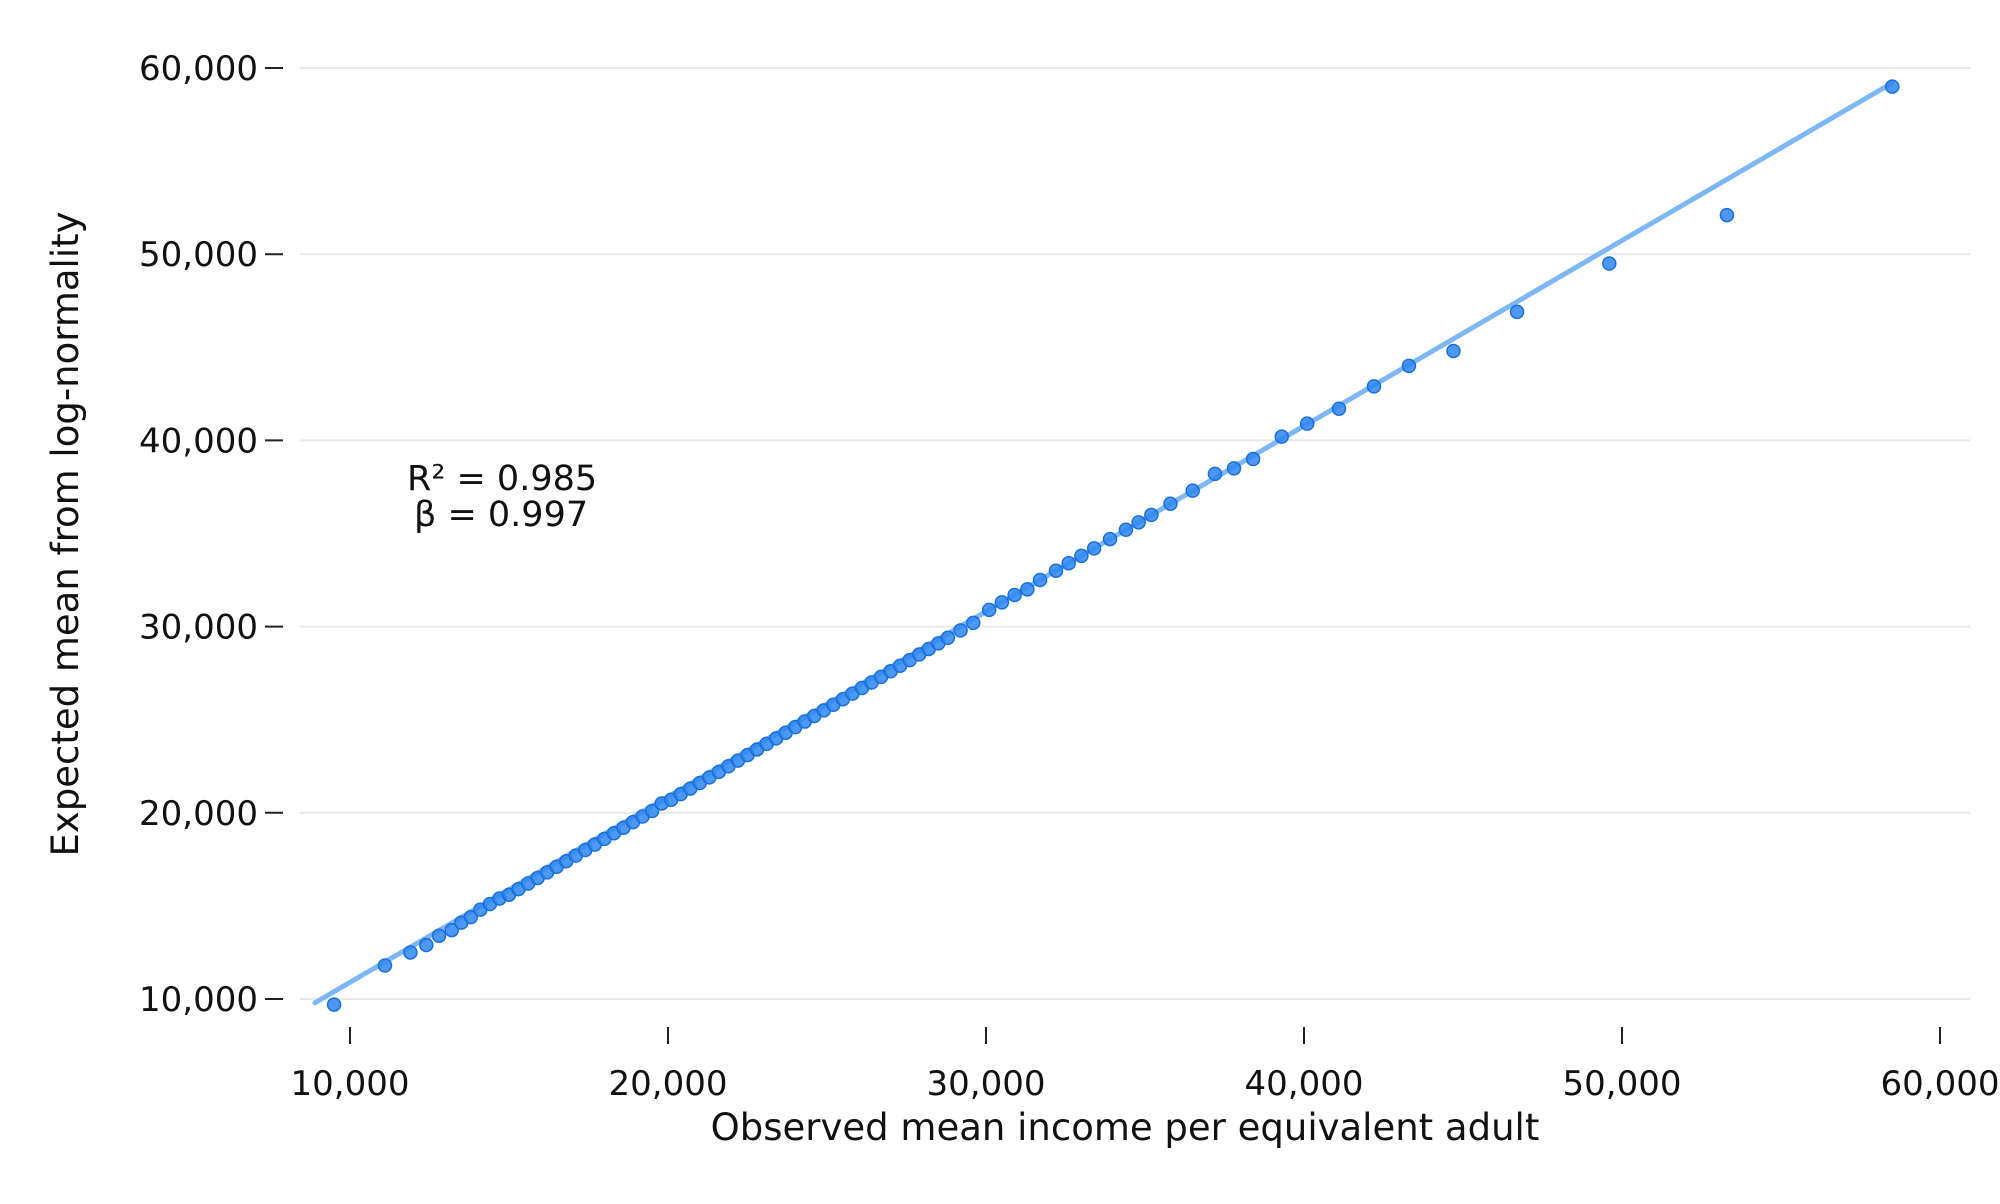 This screenshot has height=1204, width=2000. Describe the element at coordinates (986, 1084) in the screenshot. I see `x-tick-label: 30,000` at that location.